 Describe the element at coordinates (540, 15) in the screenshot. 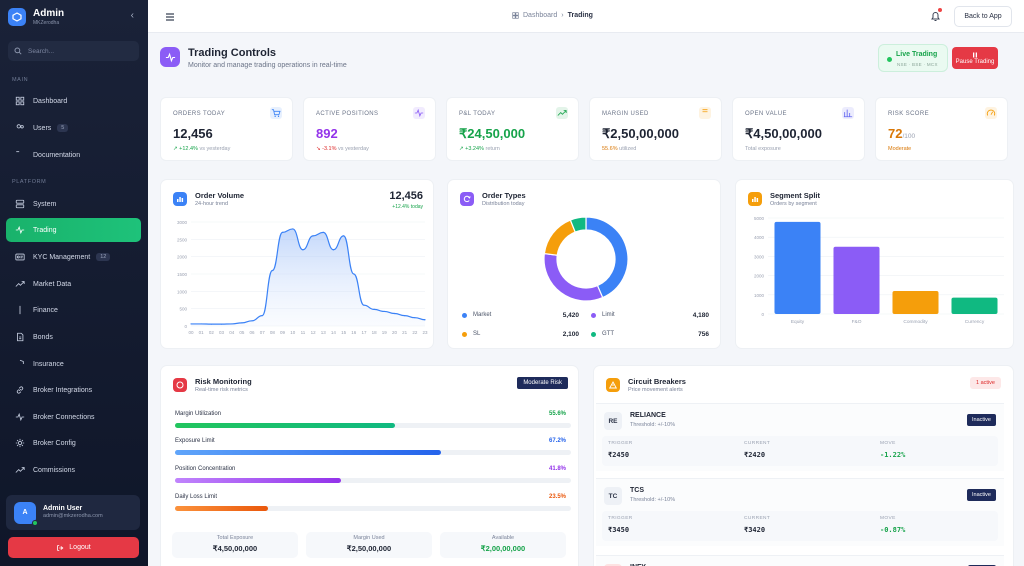

I see `breadcrumb-root-link: Dashboard` at that location.